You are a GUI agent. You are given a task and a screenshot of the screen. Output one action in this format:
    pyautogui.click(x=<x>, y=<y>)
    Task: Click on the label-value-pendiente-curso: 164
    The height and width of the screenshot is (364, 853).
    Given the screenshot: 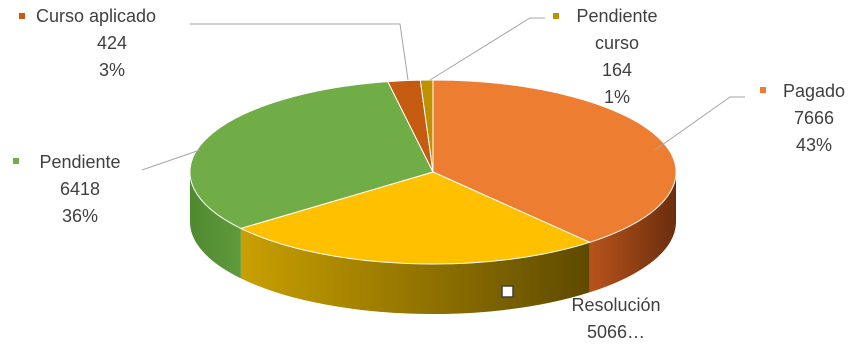 What is the action you would take?
    pyautogui.click(x=617, y=70)
    